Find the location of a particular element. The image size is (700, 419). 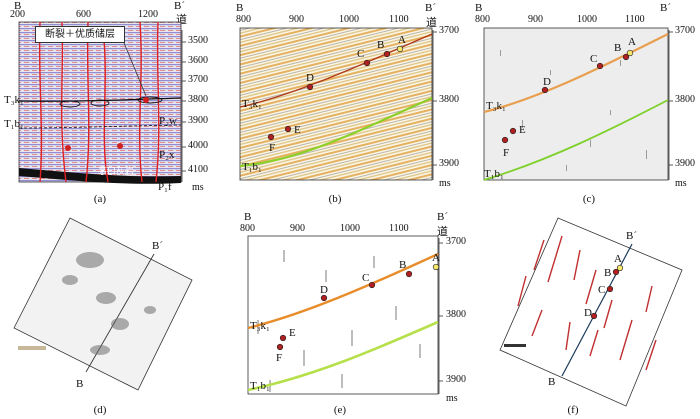

panel-a-top-right: B´ is located at coordinates (179, 6).